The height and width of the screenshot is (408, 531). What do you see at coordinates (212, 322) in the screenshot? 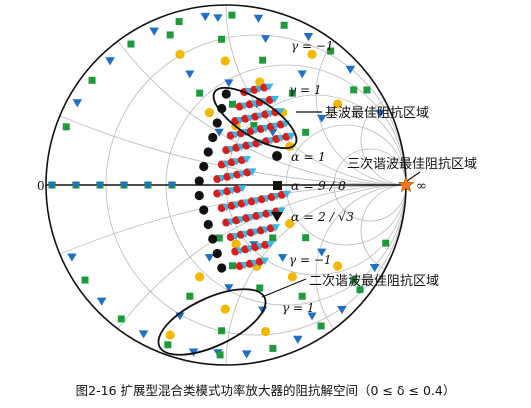
I see `second-harmonic-region-ellipse` at bounding box center [212, 322].